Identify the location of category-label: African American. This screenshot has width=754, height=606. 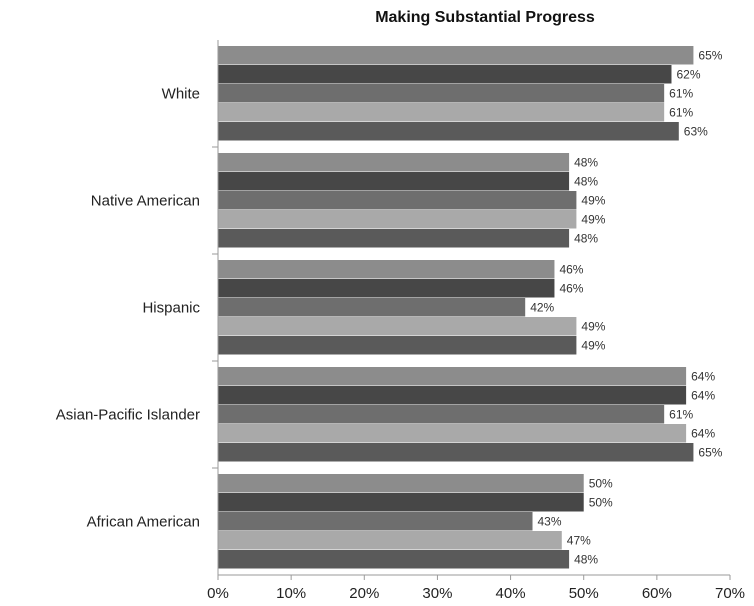
(143, 522).